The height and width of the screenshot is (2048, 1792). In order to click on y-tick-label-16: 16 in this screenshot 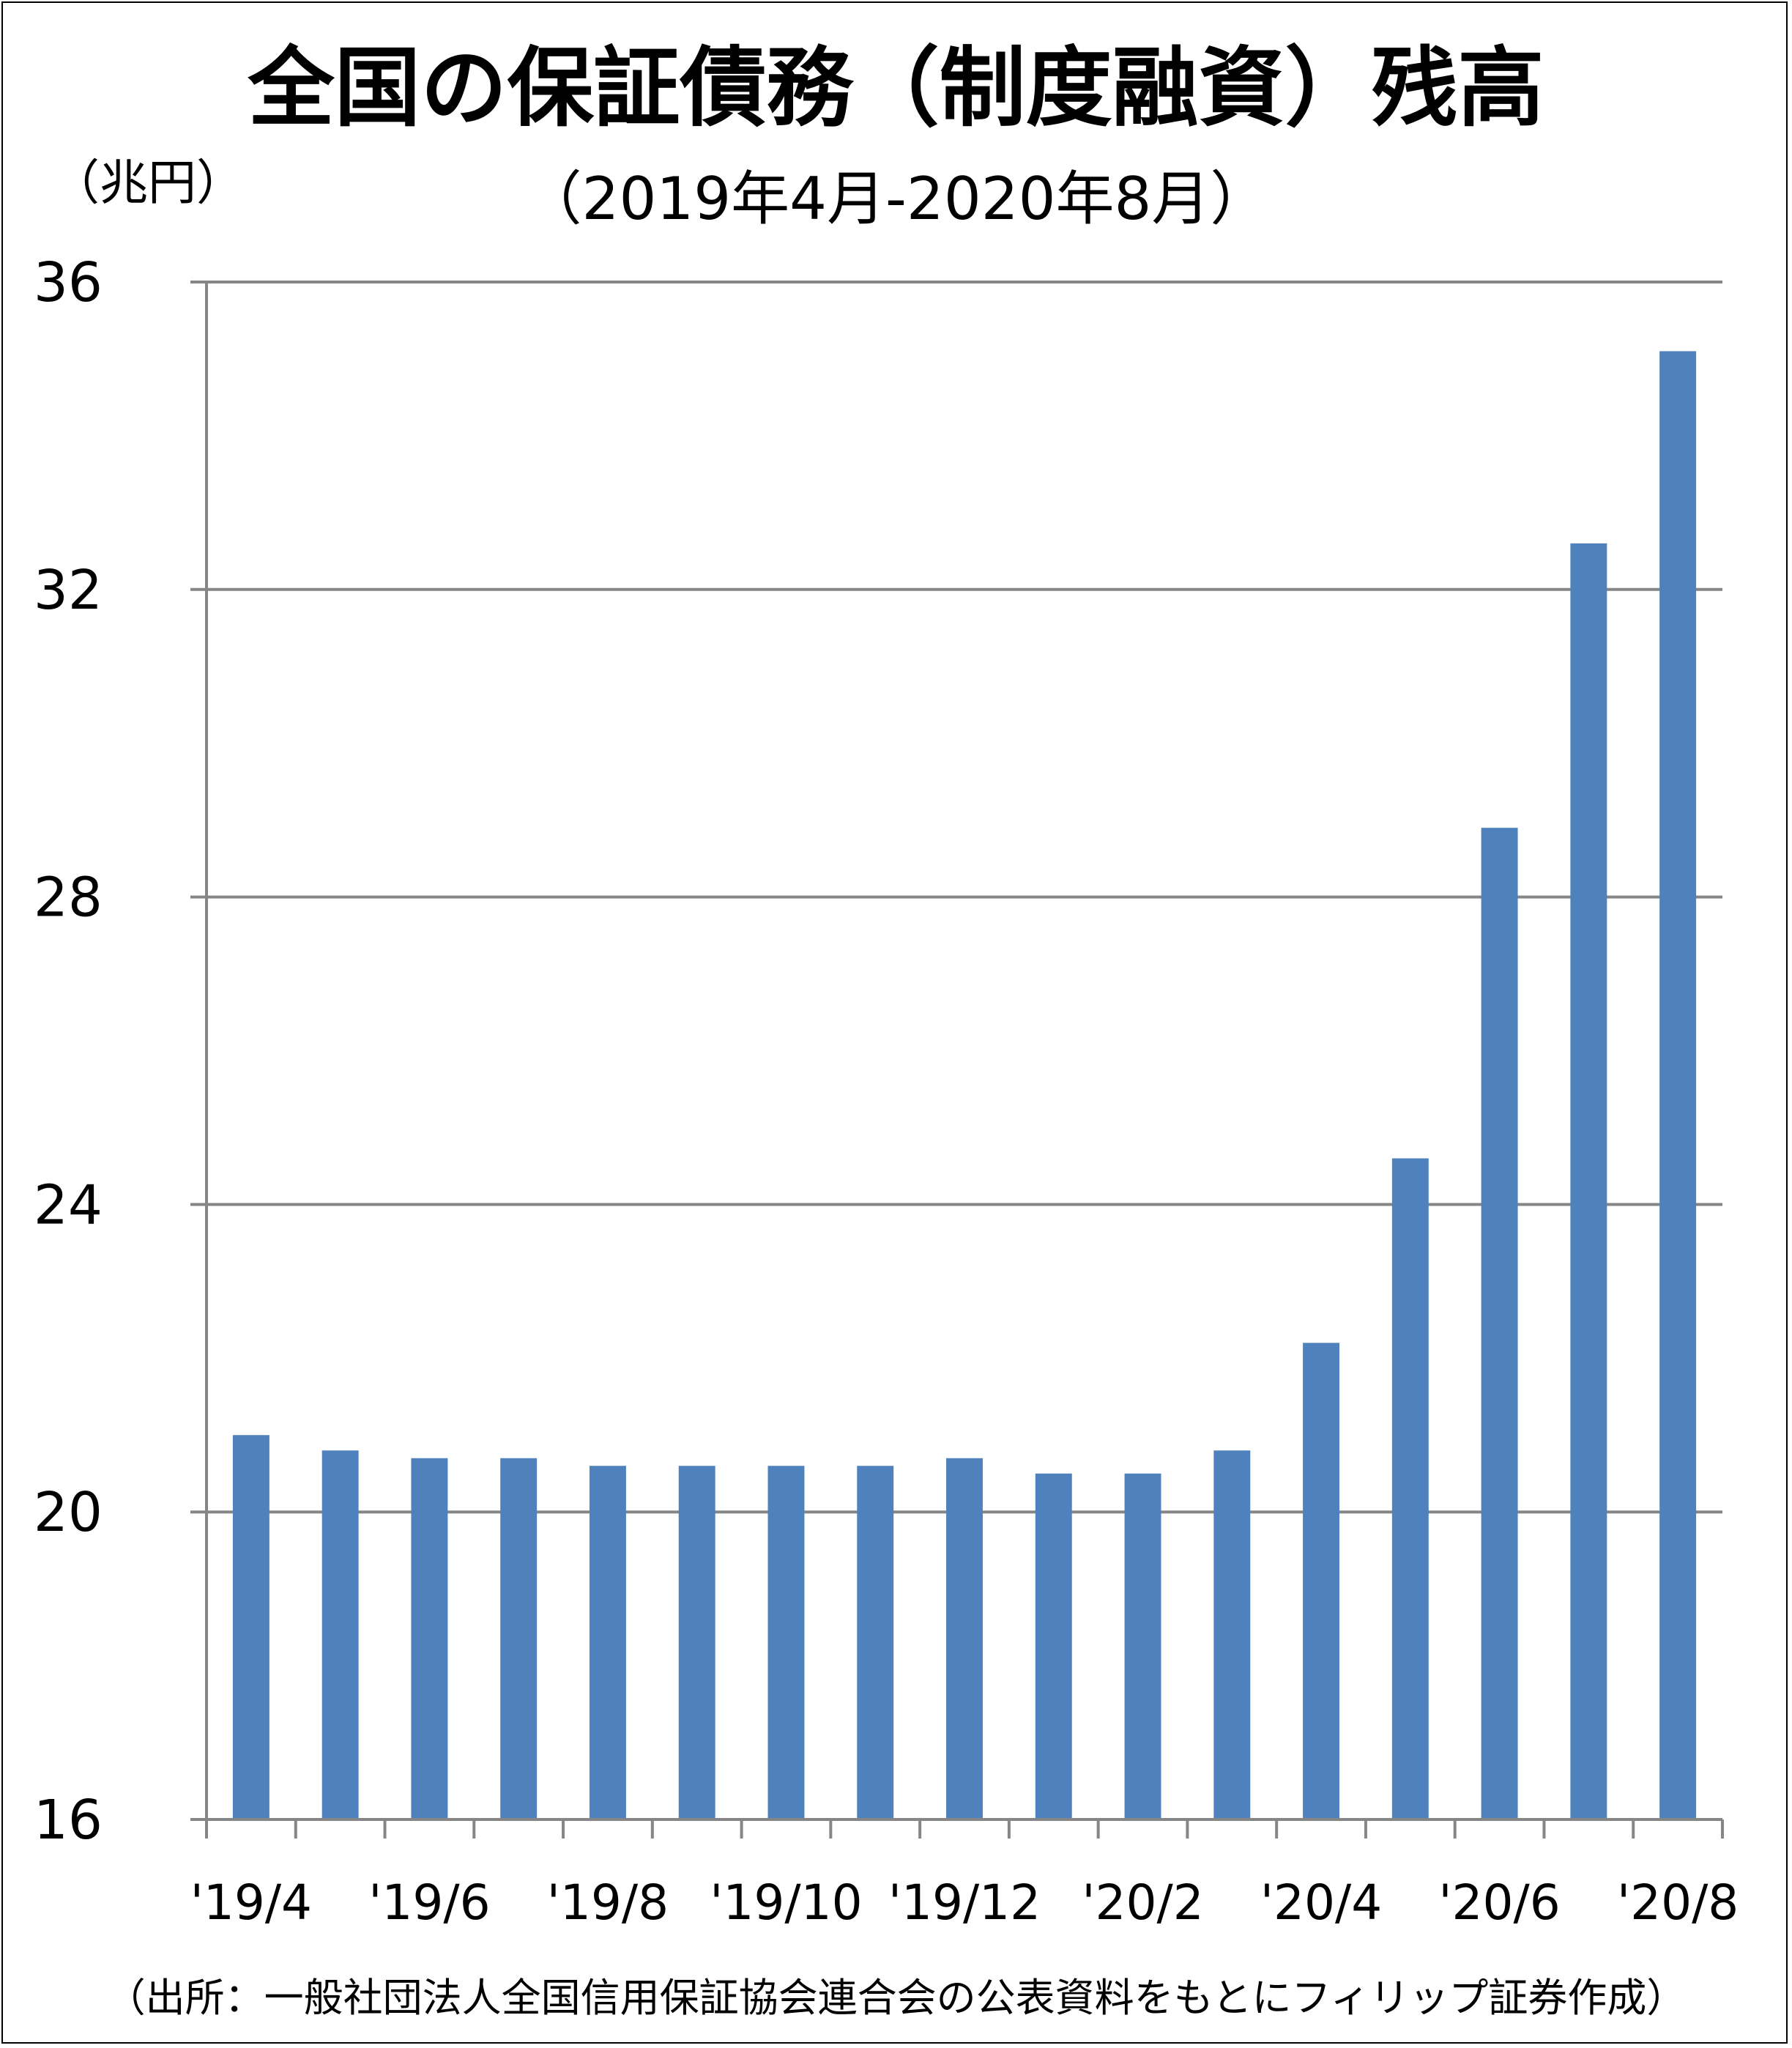, I will do `click(68, 1820)`.